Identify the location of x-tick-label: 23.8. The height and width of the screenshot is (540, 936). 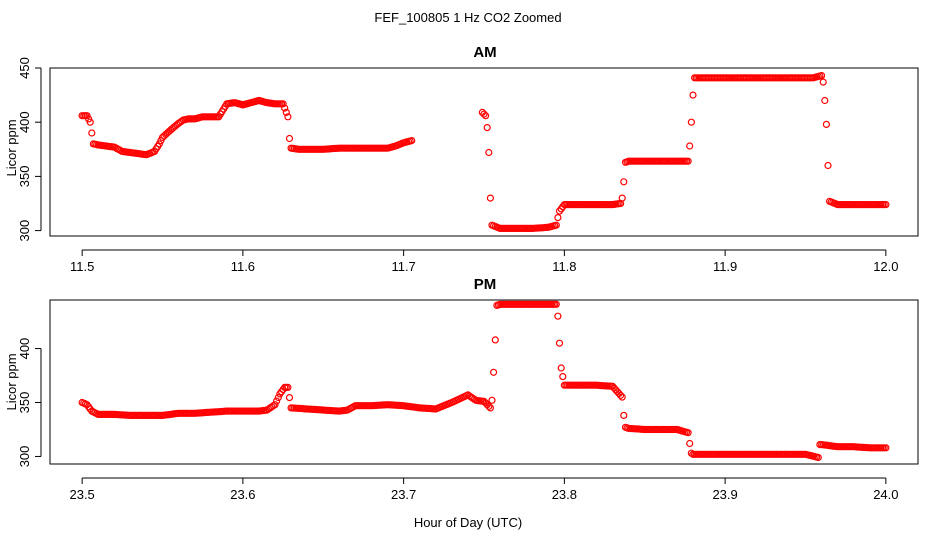
(564, 494).